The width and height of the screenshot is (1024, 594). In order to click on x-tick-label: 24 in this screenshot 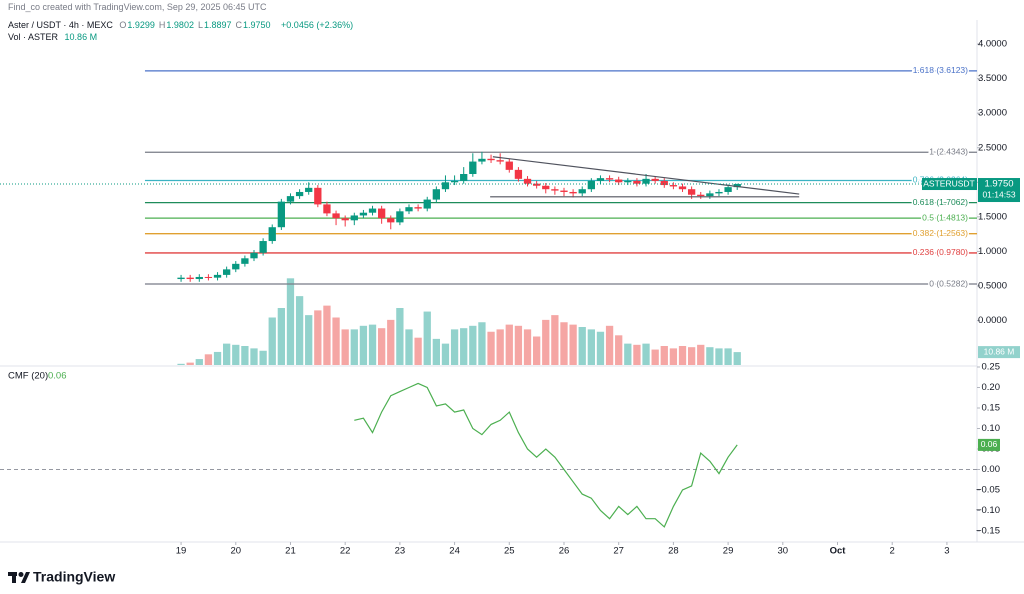, I will do `click(454, 551)`.